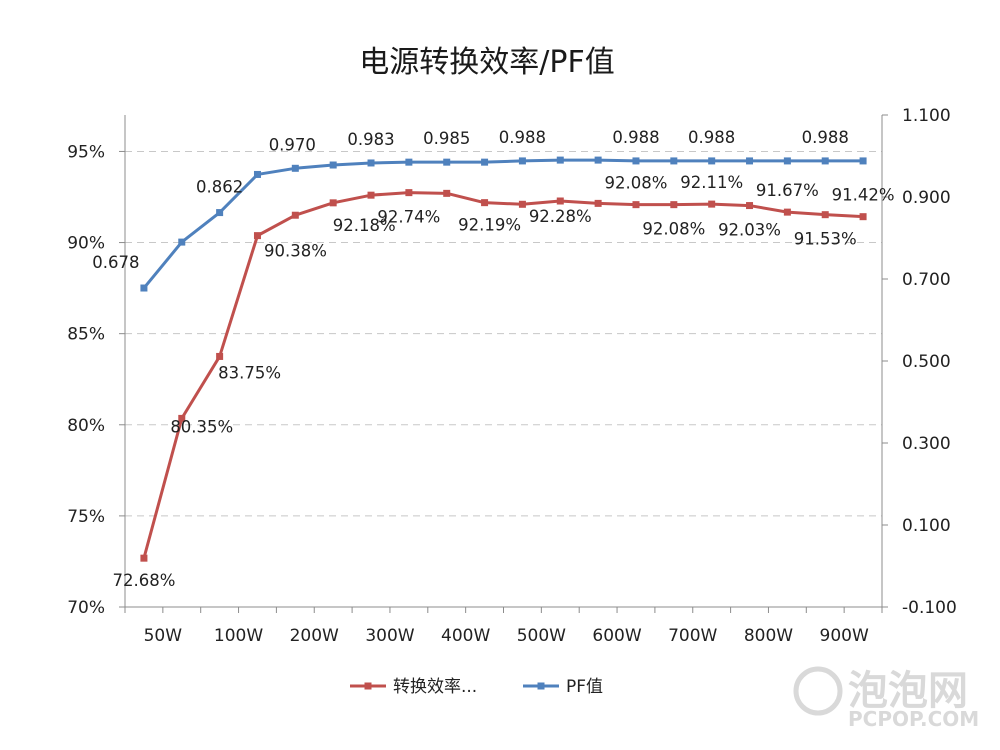 This screenshot has height=750, width=1000. What do you see at coordinates (408, 217) in the screenshot?
I see `data-label-efficiency: 92.74%` at bounding box center [408, 217].